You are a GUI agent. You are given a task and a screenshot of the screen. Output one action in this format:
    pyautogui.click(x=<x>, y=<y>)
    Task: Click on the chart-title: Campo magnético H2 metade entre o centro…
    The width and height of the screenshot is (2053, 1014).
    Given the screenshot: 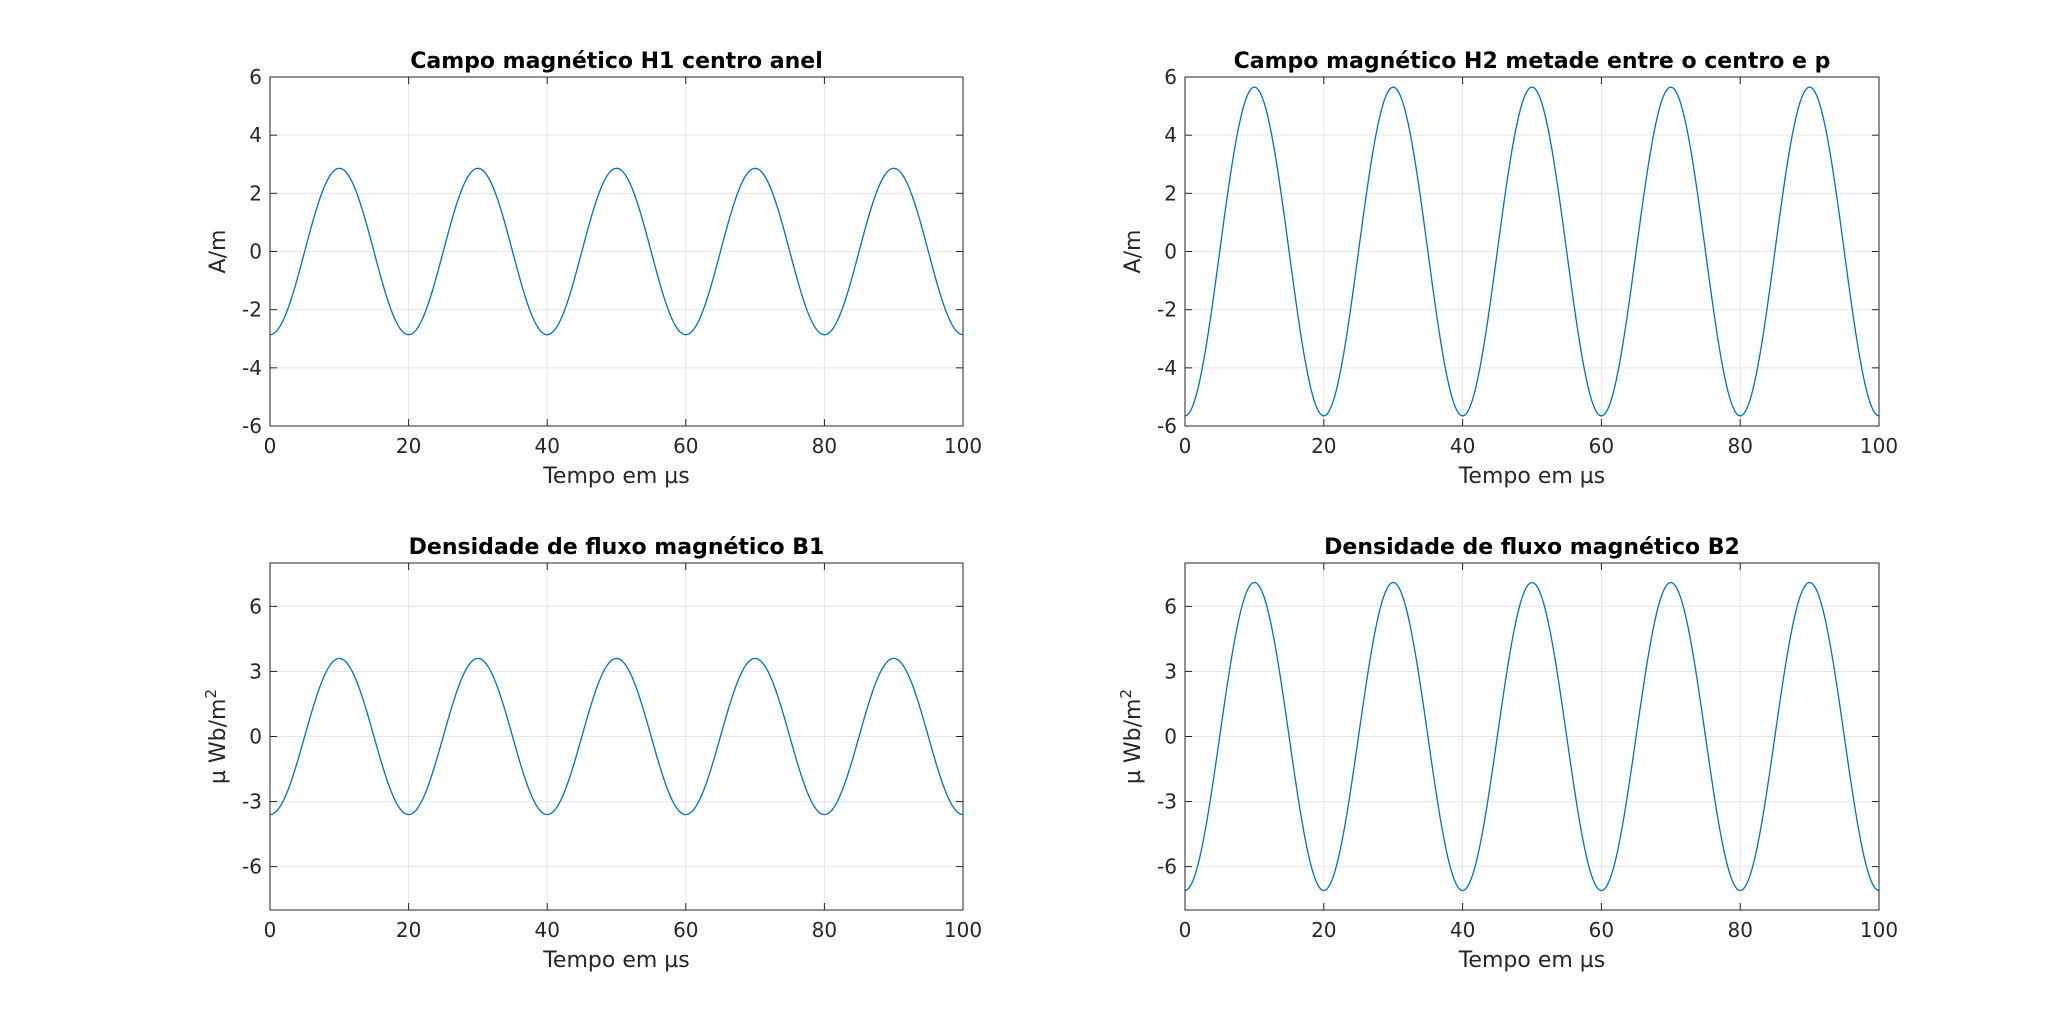 What is the action you would take?
    pyautogui.click(x=1532, y=61)
    